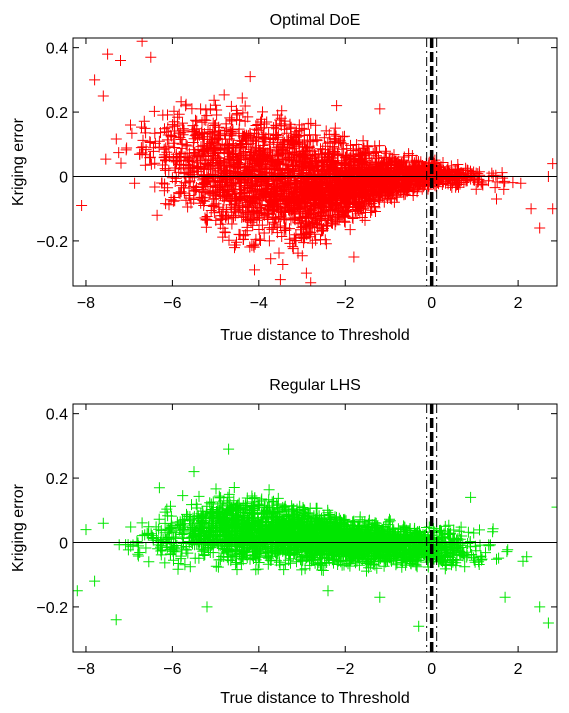  Describe the element at coordinates (57, 113) in the screenshot. I see `y-tick-label: 0.2` at that location.